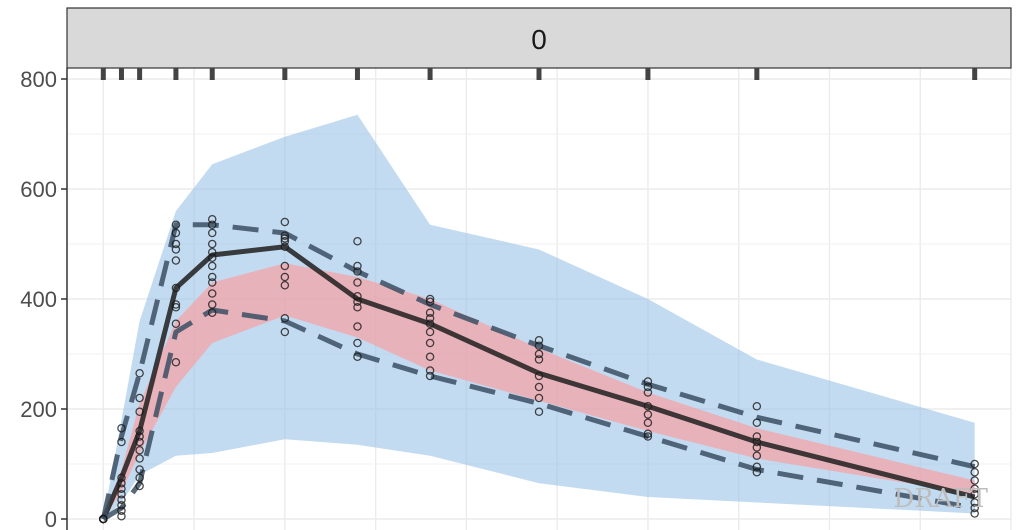 The height and width of the screenshot is (530, 1019). I want to click on facet-strip-background, so click(539, 38).